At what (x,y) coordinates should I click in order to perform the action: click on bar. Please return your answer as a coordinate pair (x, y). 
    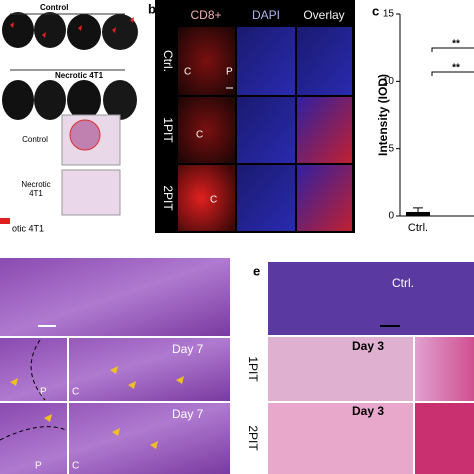
    Looking at the image, I should click on (418, 213).